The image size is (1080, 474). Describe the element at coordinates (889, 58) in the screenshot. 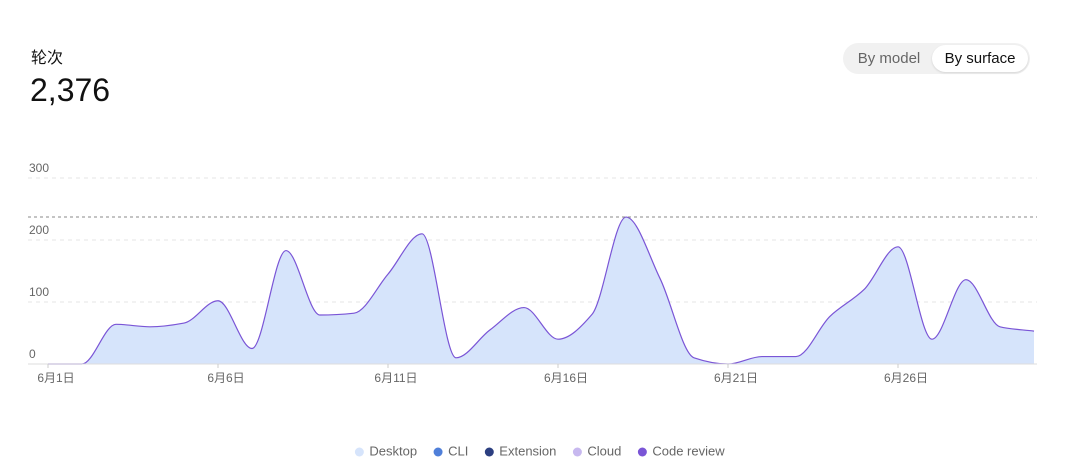

I see `toggle-option: By model` at that location.